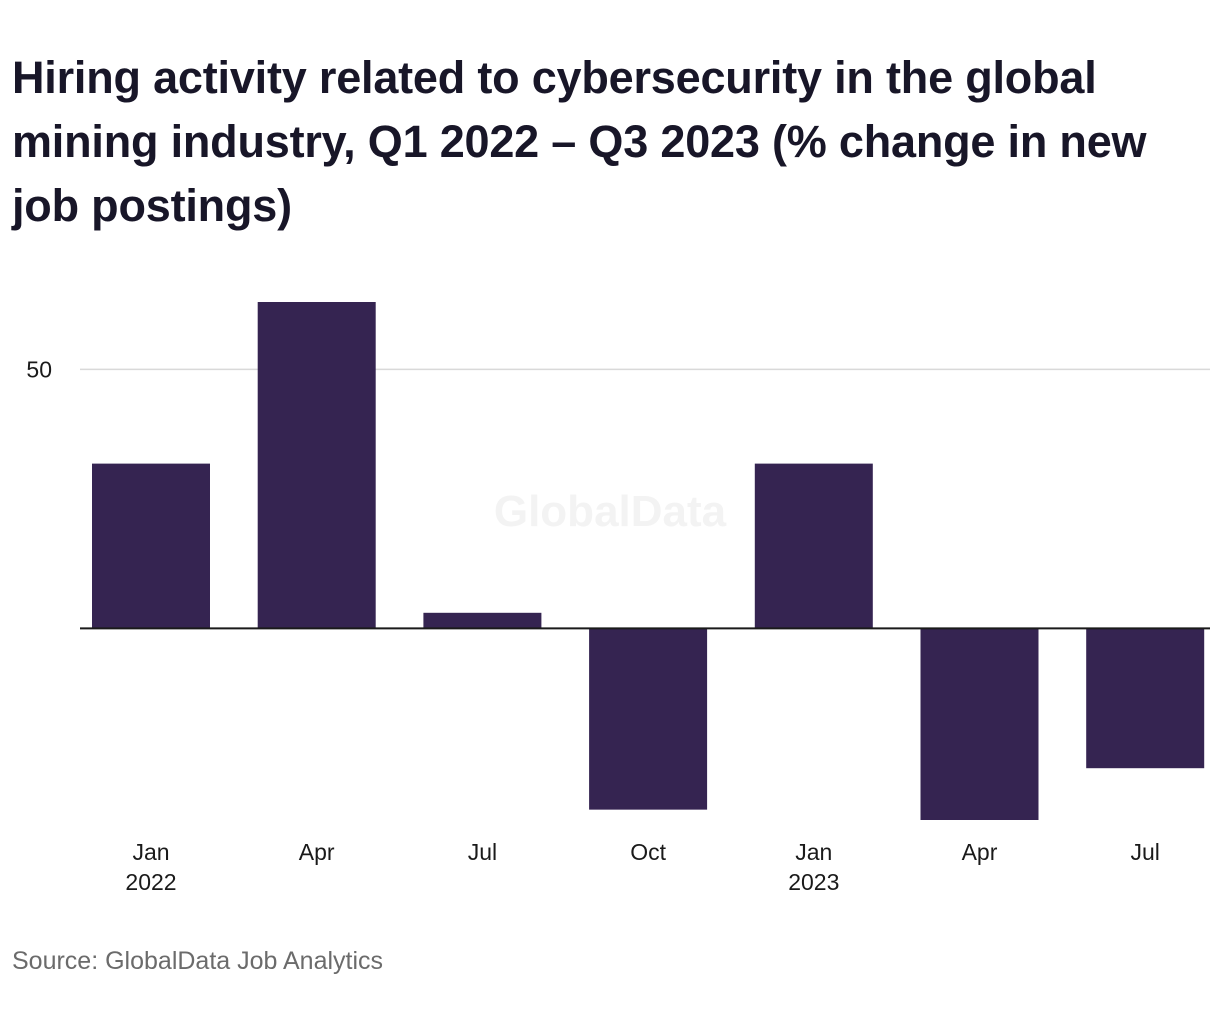 The width and height of the screenshot is (1220, 1020). I want to click on x-tick-label-4: Jan, so click(813, 852).